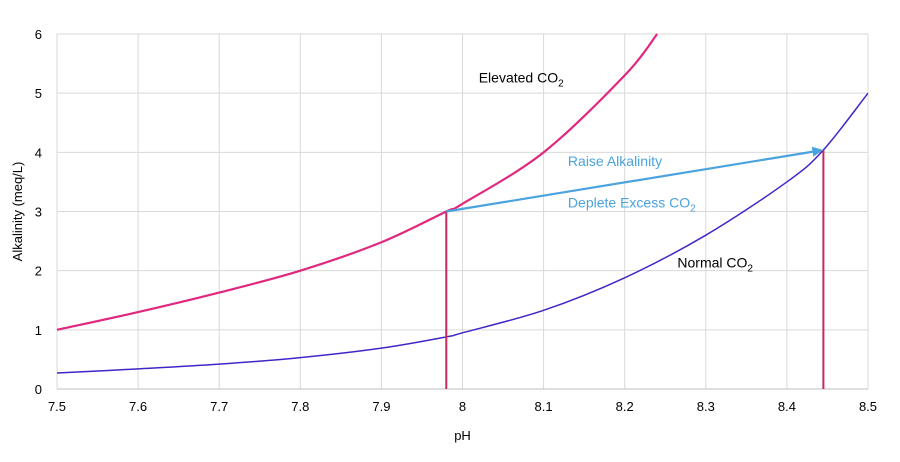  Describe the element at coordinates (17, 212) in the screenshot. I see `y-axis-title: Alkalinity (meq/L)` at that location.